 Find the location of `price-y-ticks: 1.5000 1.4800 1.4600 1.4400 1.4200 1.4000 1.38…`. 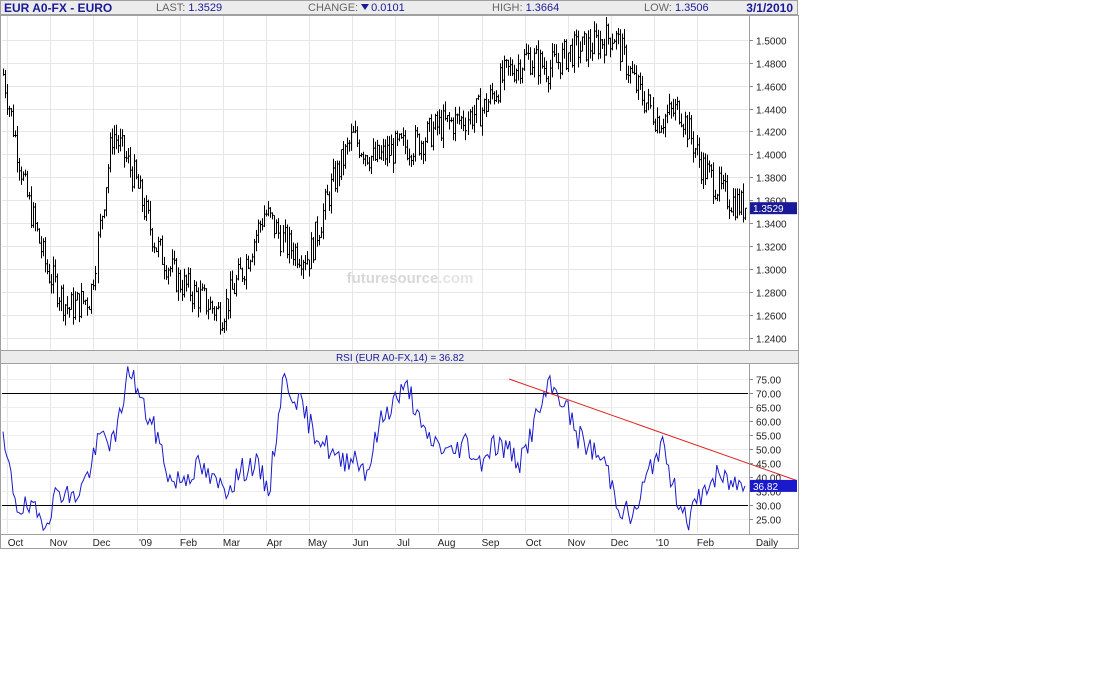

price-y-ticks: 1.5000 1.4800 1.4600 1.4400 1.4200 1.4000 1.38… is located at coordinates (773, 191).